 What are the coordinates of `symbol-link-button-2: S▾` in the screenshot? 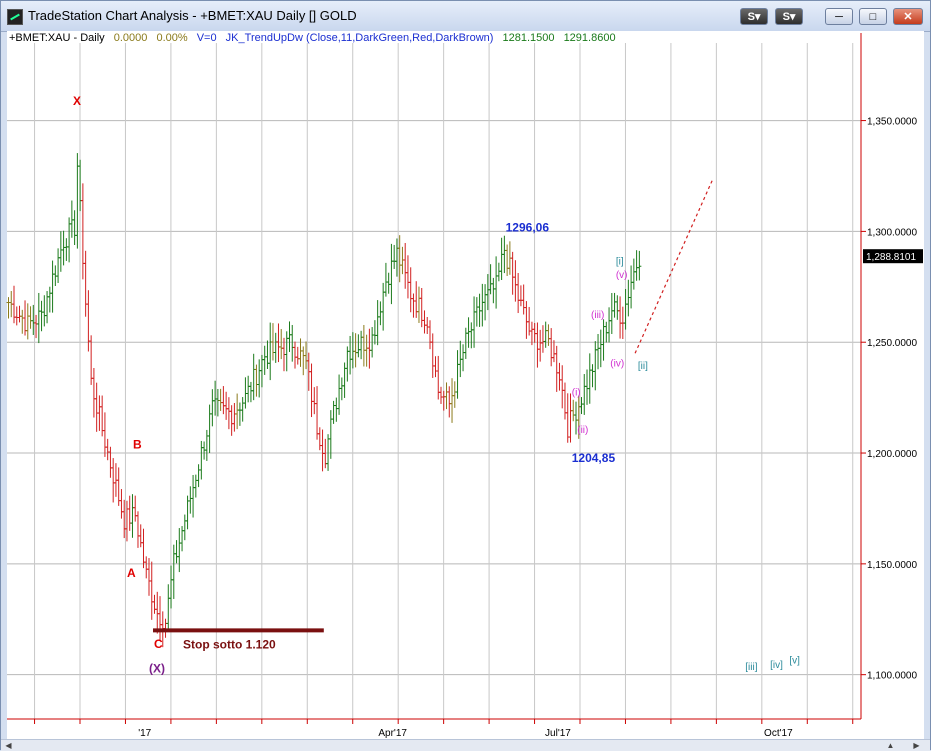 It's located at (789, 16).